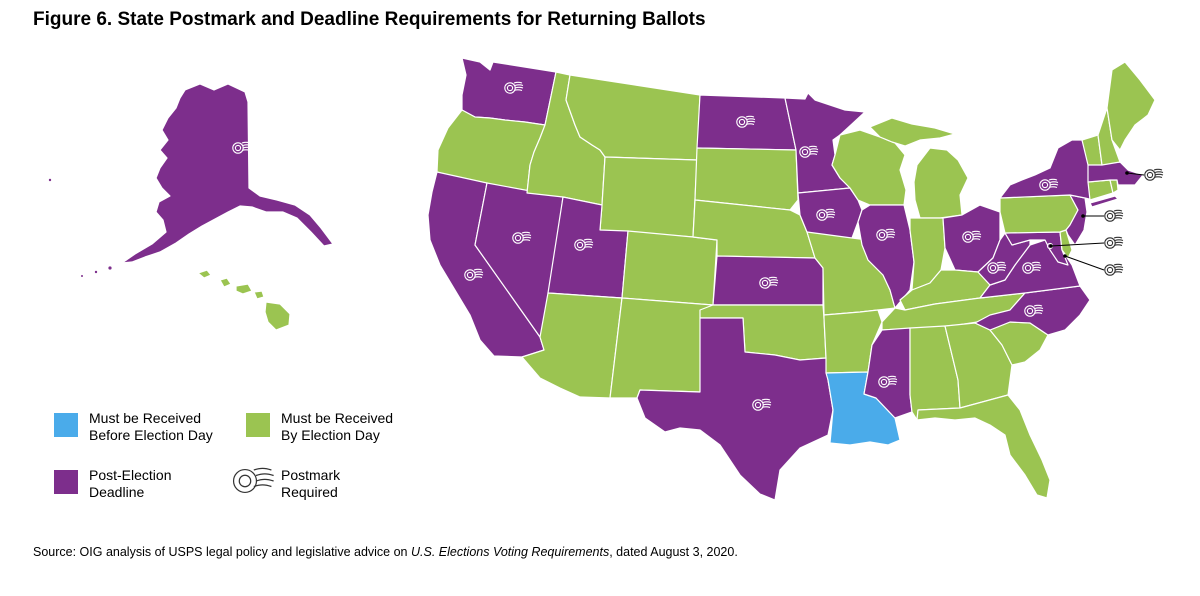  Describe the element at coordinates (258, 425) in the screenshot. I see `legend-swatch-by-election-day` at that location.